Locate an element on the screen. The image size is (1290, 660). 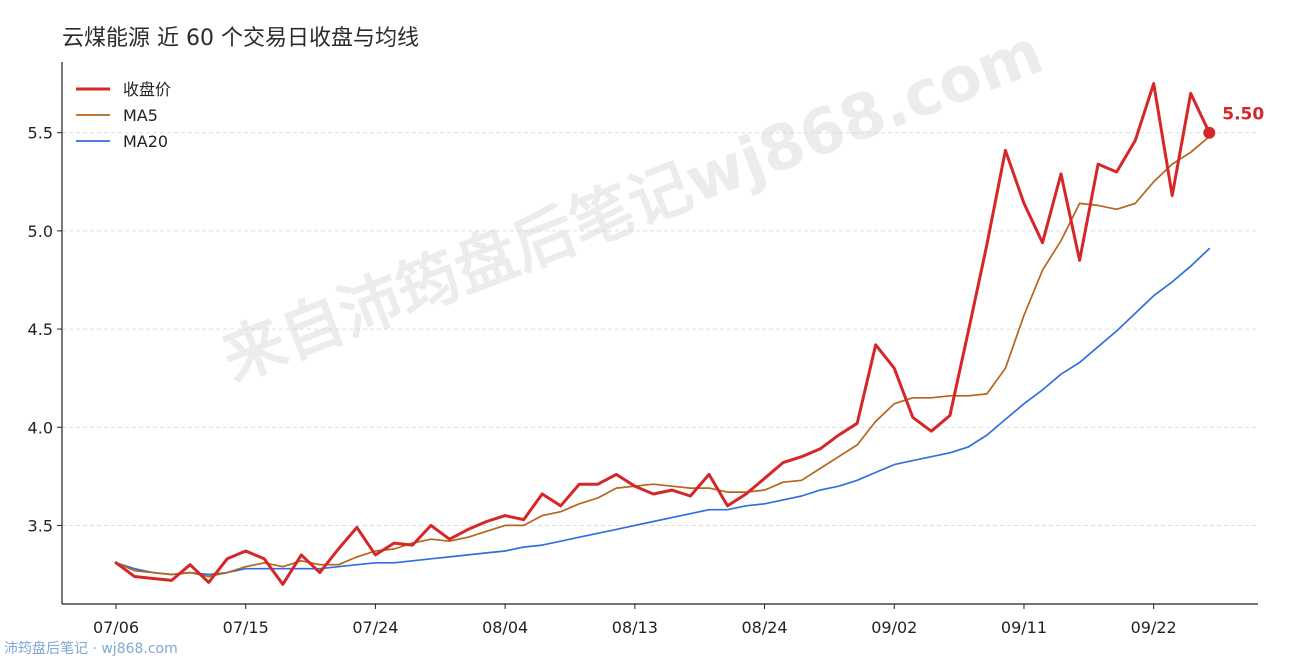
x-tick-label: 09/11 is located at coordinates (1024, 627).